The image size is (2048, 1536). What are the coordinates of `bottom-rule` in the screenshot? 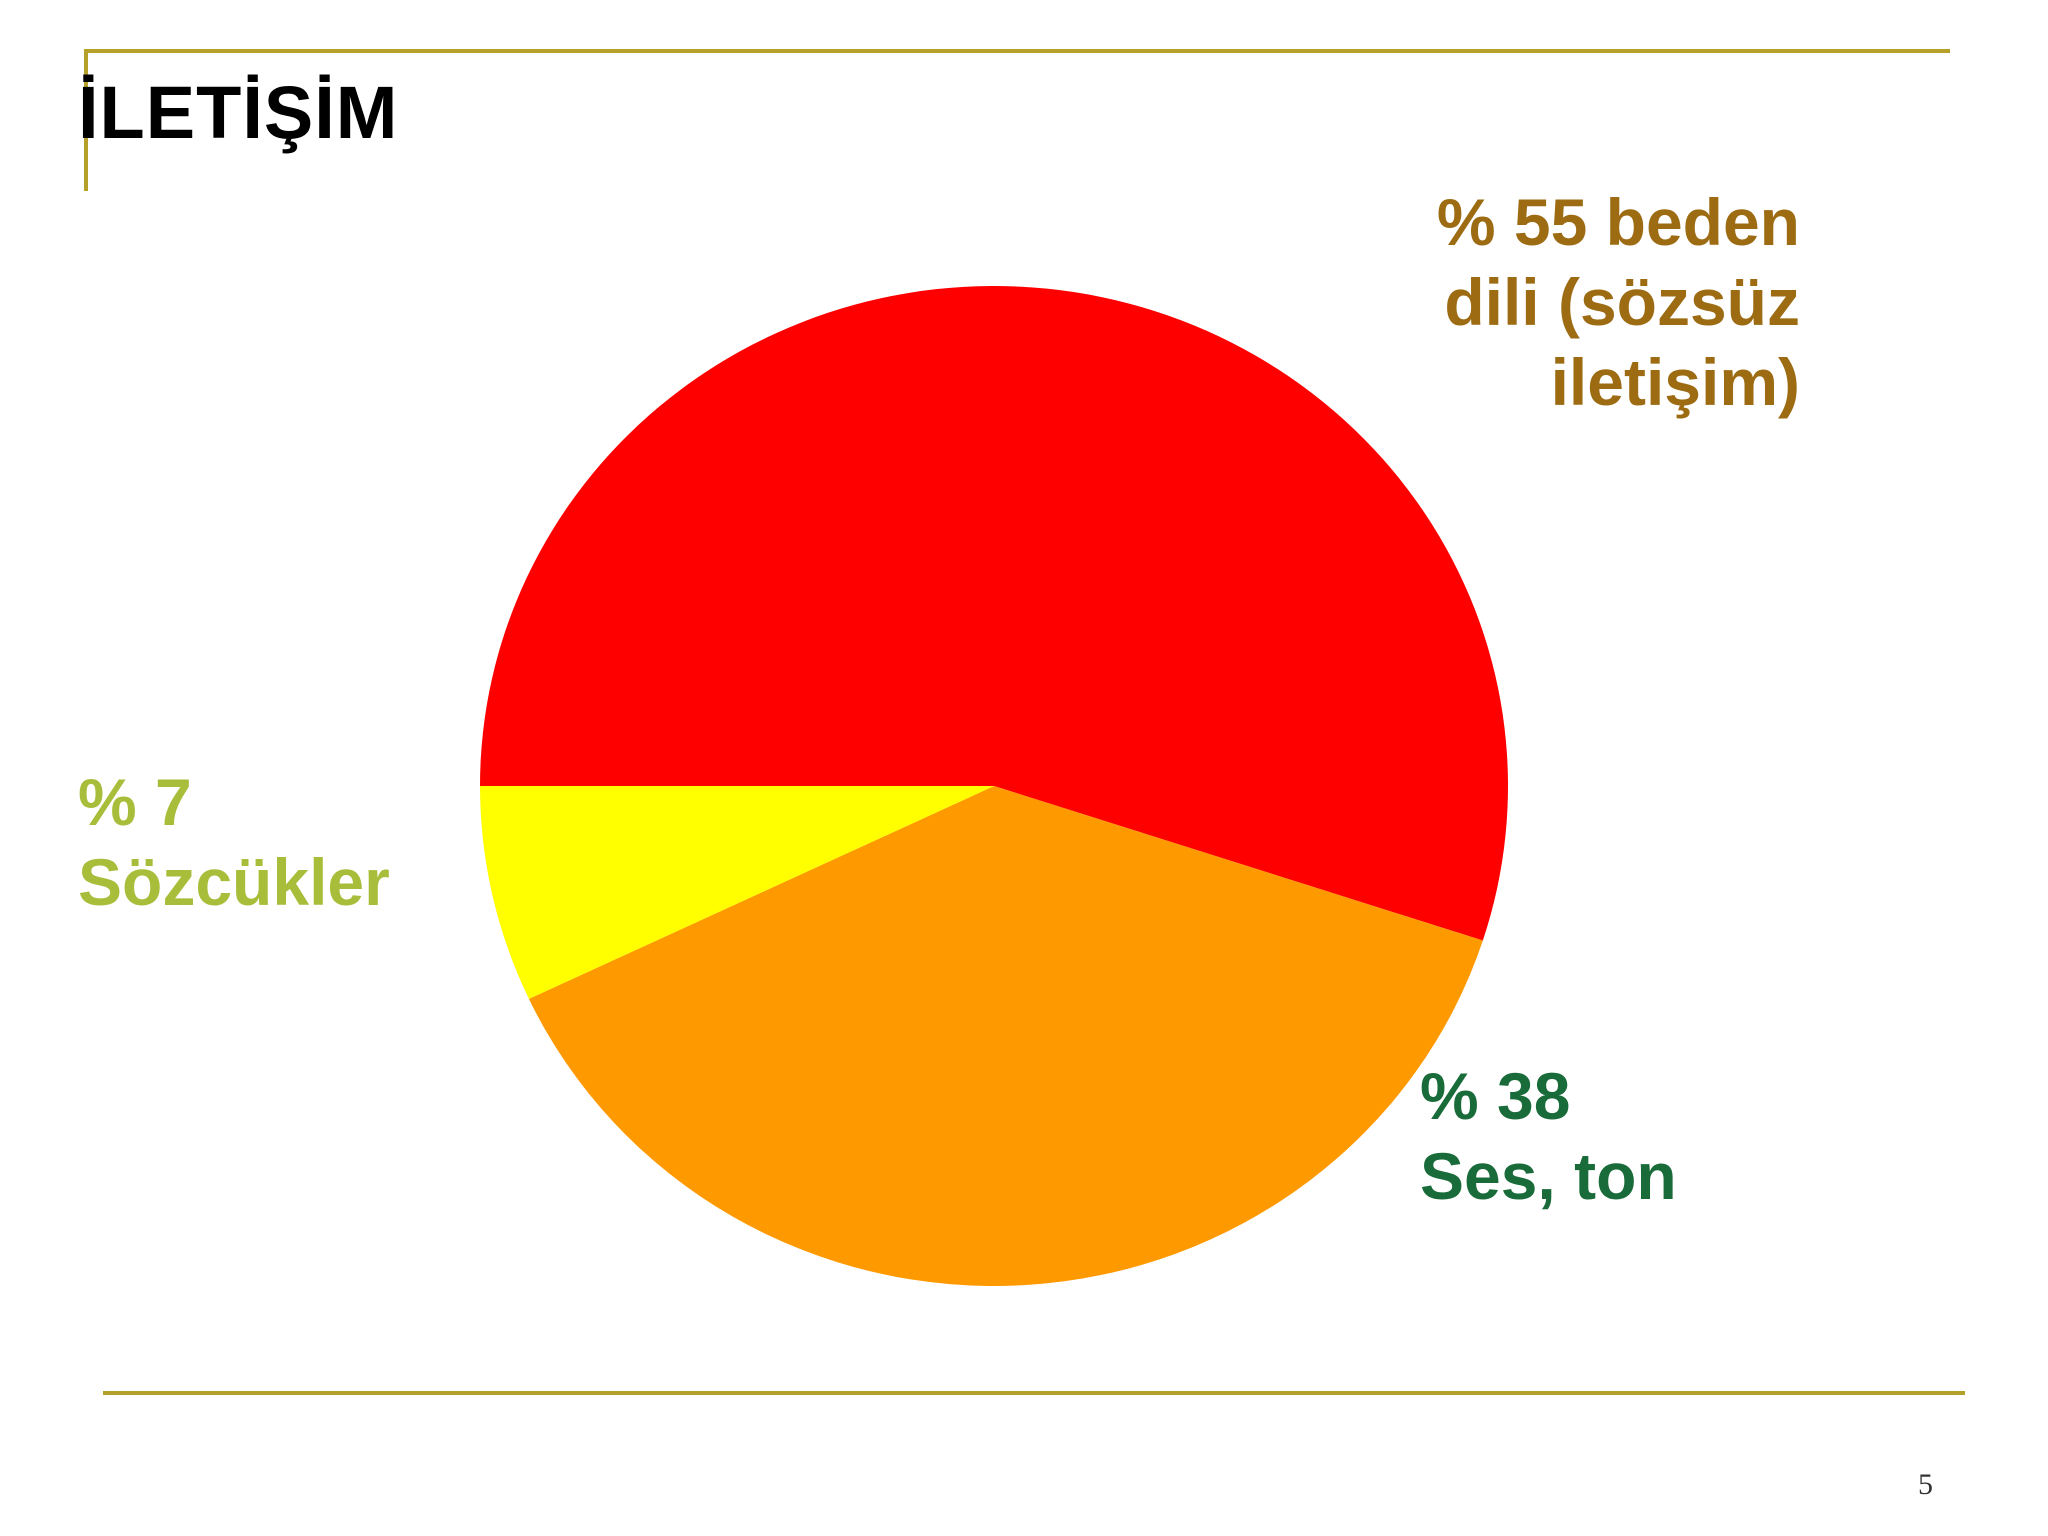 It's located at (1034, 1393).